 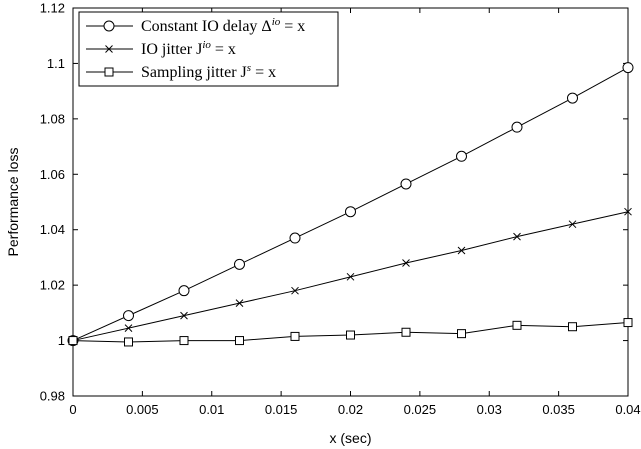 I want to click on x-tick-label: 0.035, so click(x=558, y=409).